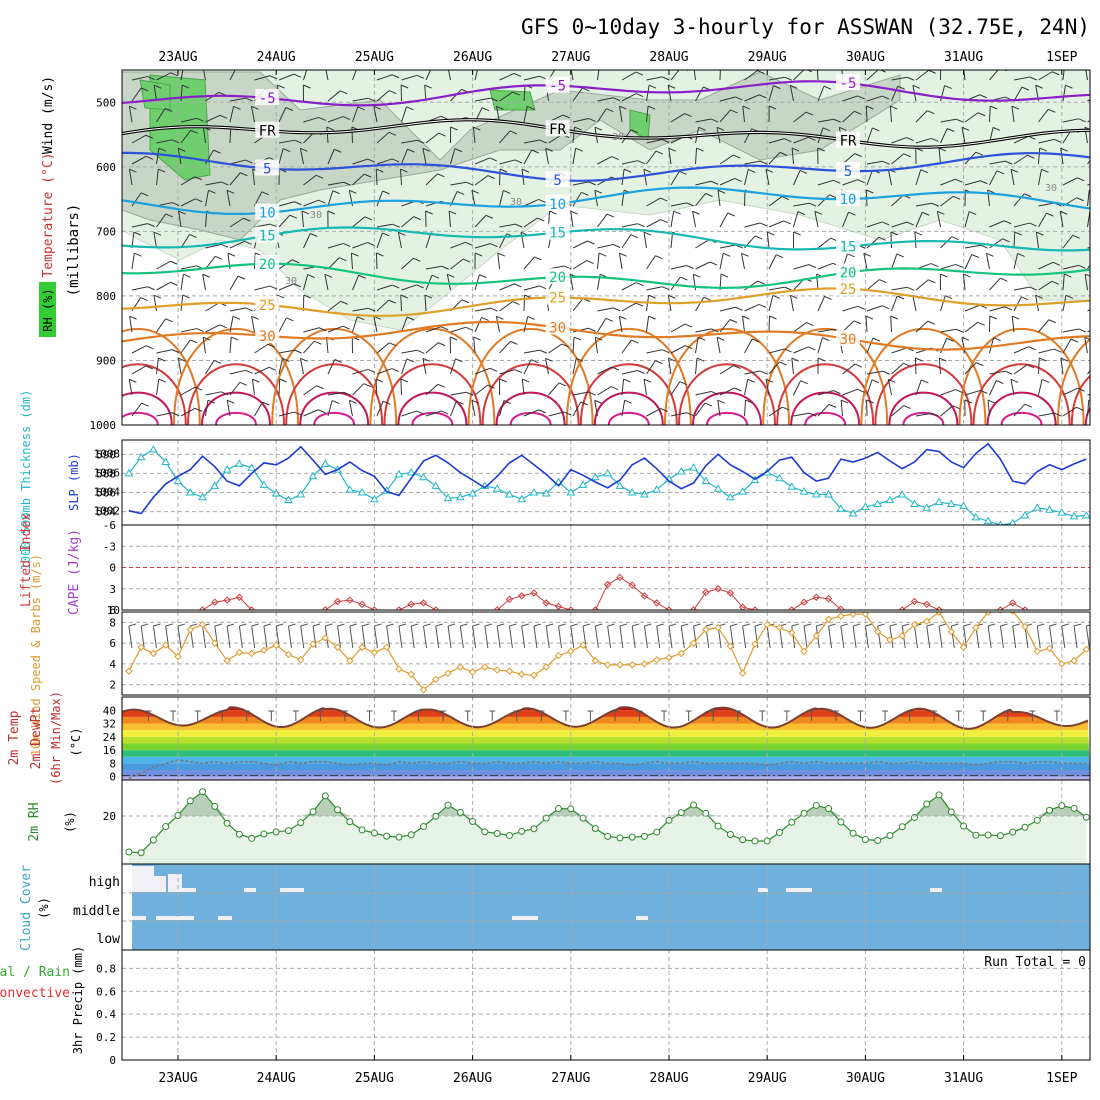 The height and width of the screenshot is (1100, 1100). Describe the element at coordinates (693, 608) in the screenshot. I see `lifted-index-point` at that location.